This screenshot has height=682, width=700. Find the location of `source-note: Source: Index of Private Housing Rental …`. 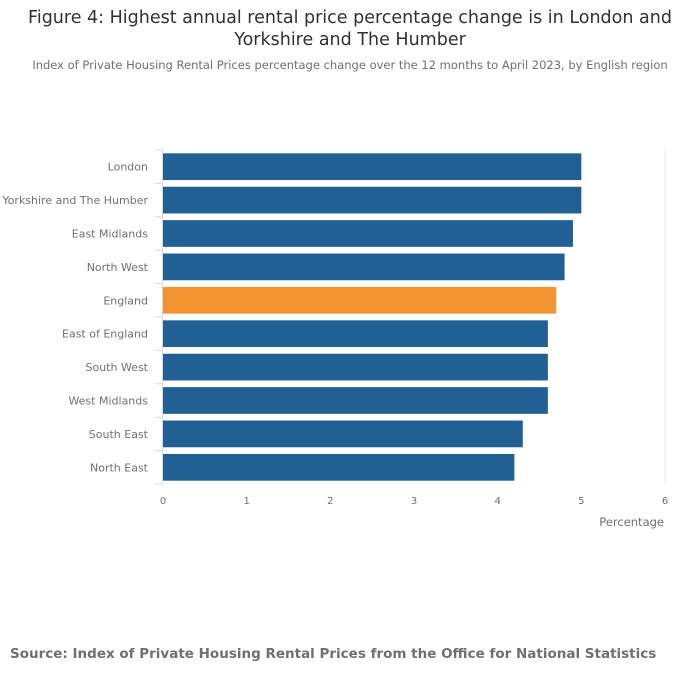

source-note: Source: Index of Private Housing Rental … is located at coordinates (333, 654).